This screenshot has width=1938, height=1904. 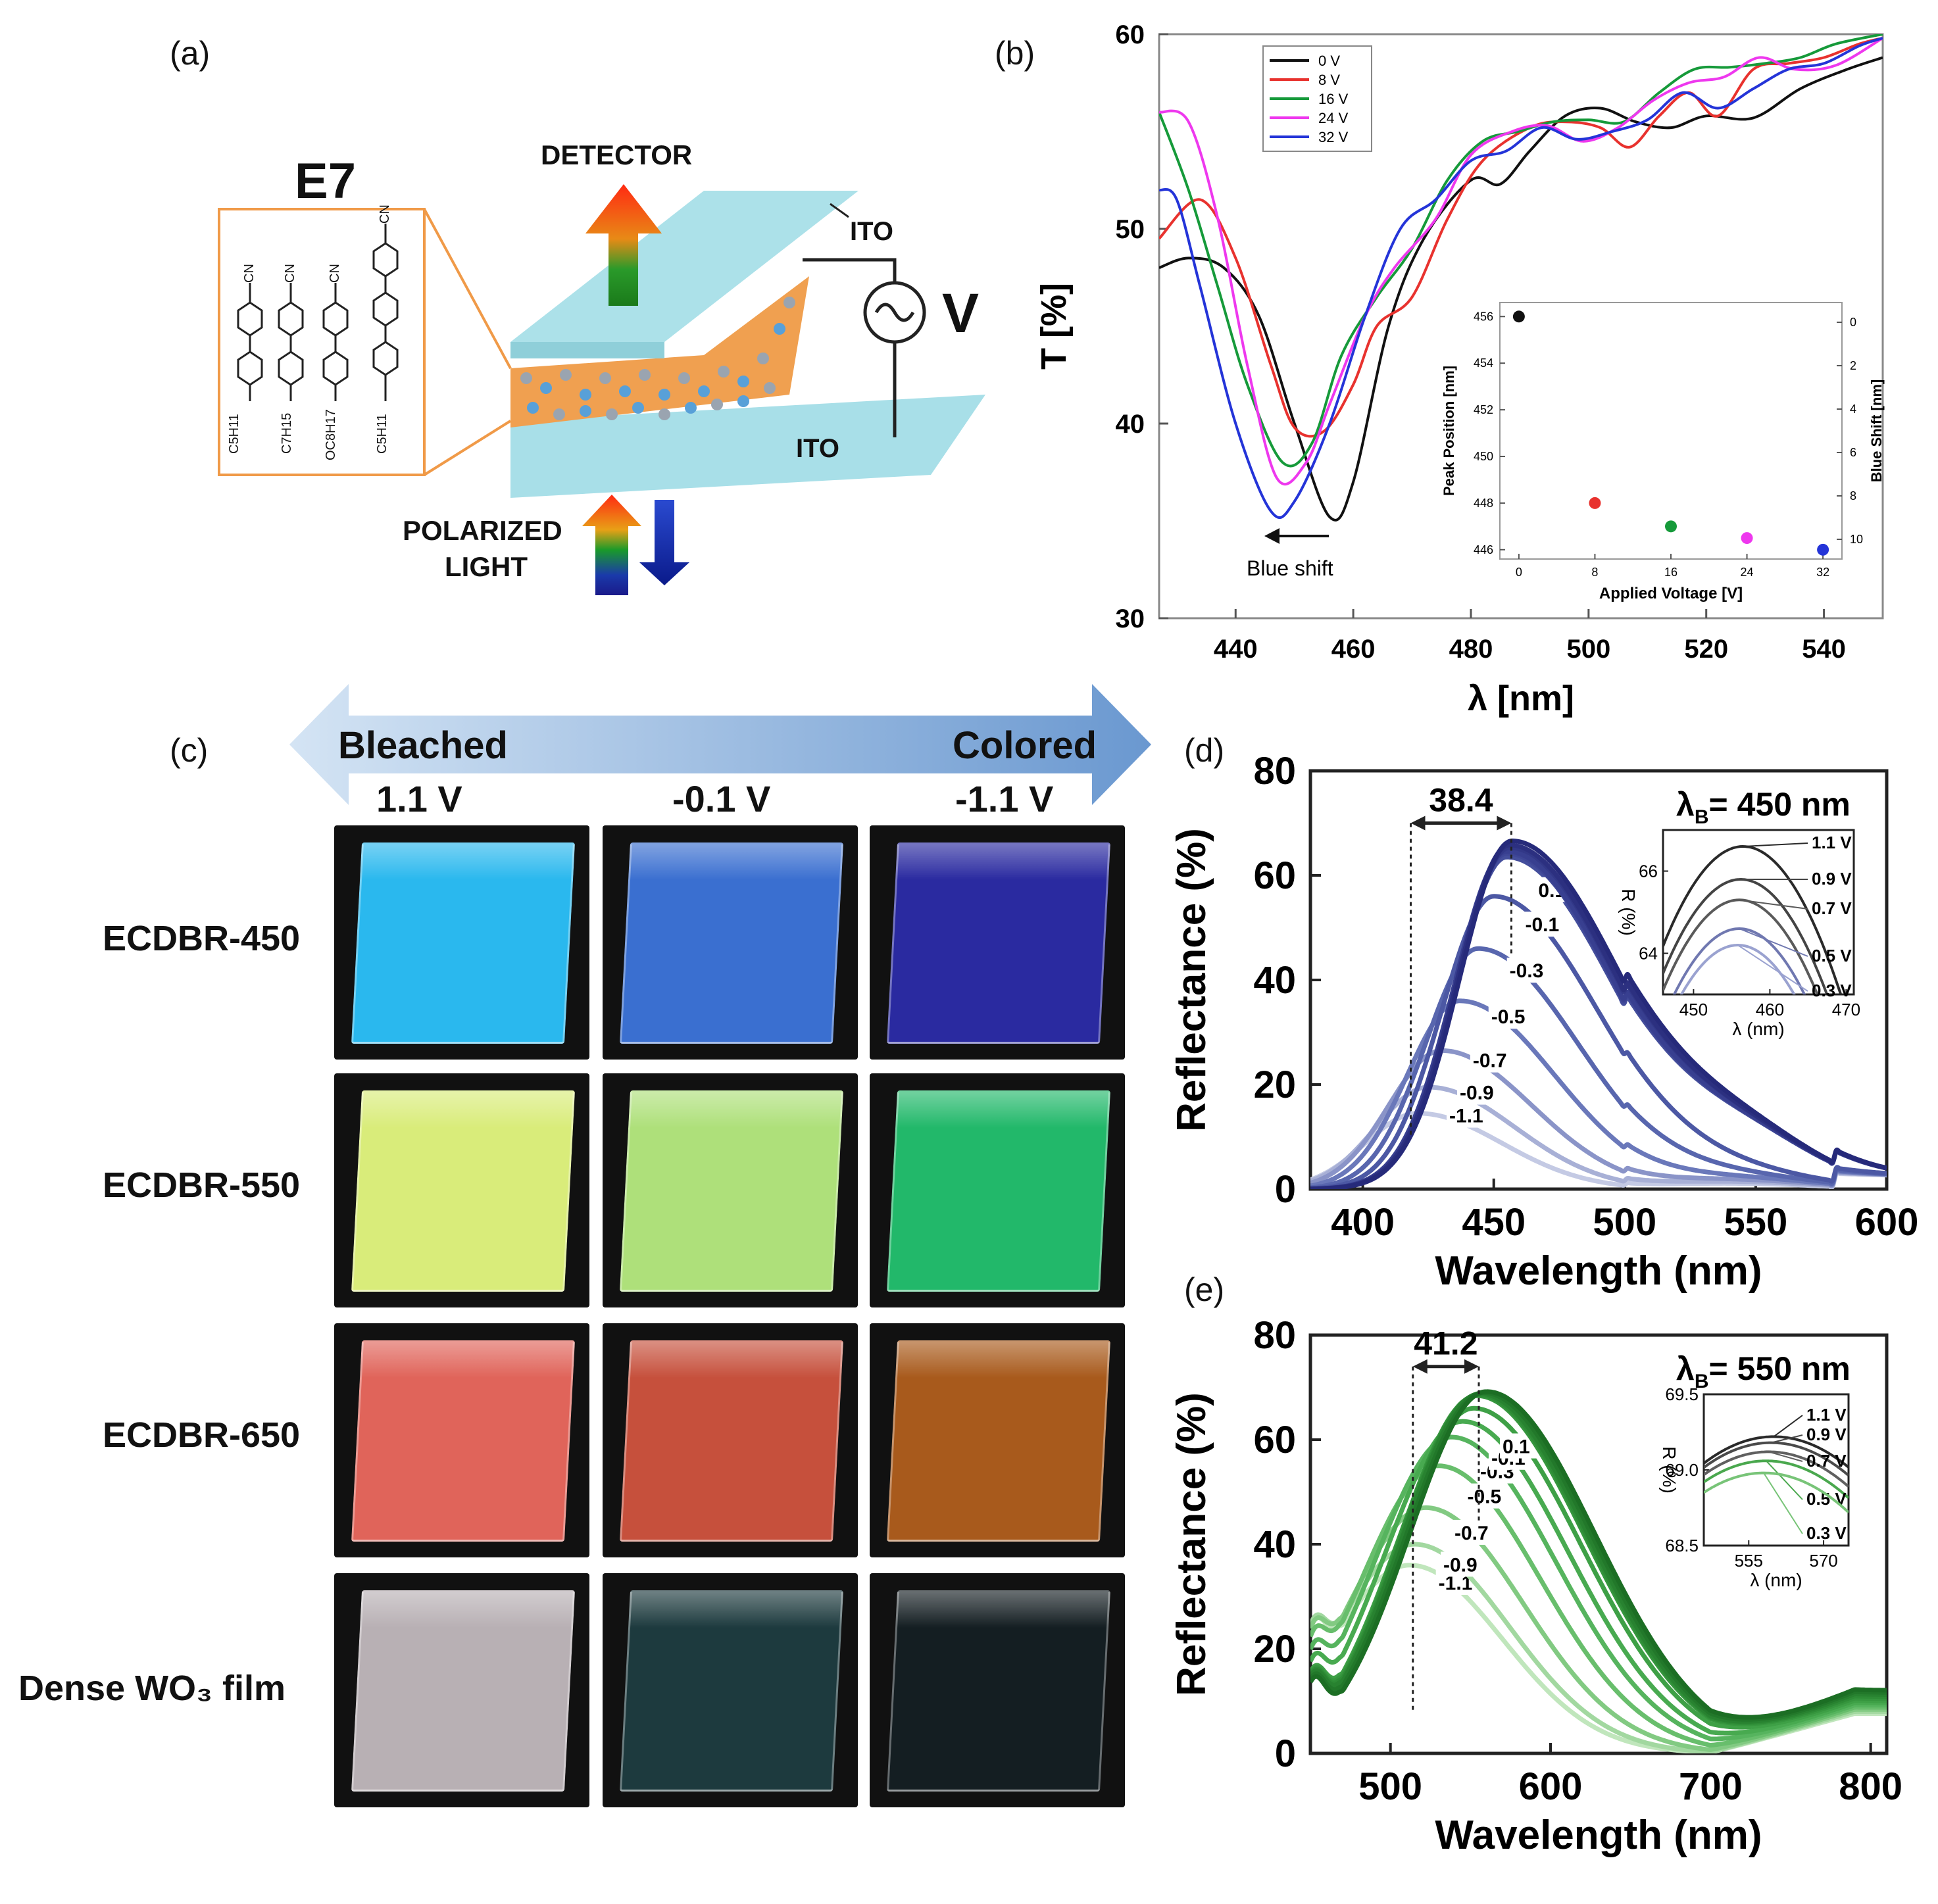 What do you see at coordinates (318, 312) in the screenshot?
I see `molecule-structures` at bounding box center [318, 312].